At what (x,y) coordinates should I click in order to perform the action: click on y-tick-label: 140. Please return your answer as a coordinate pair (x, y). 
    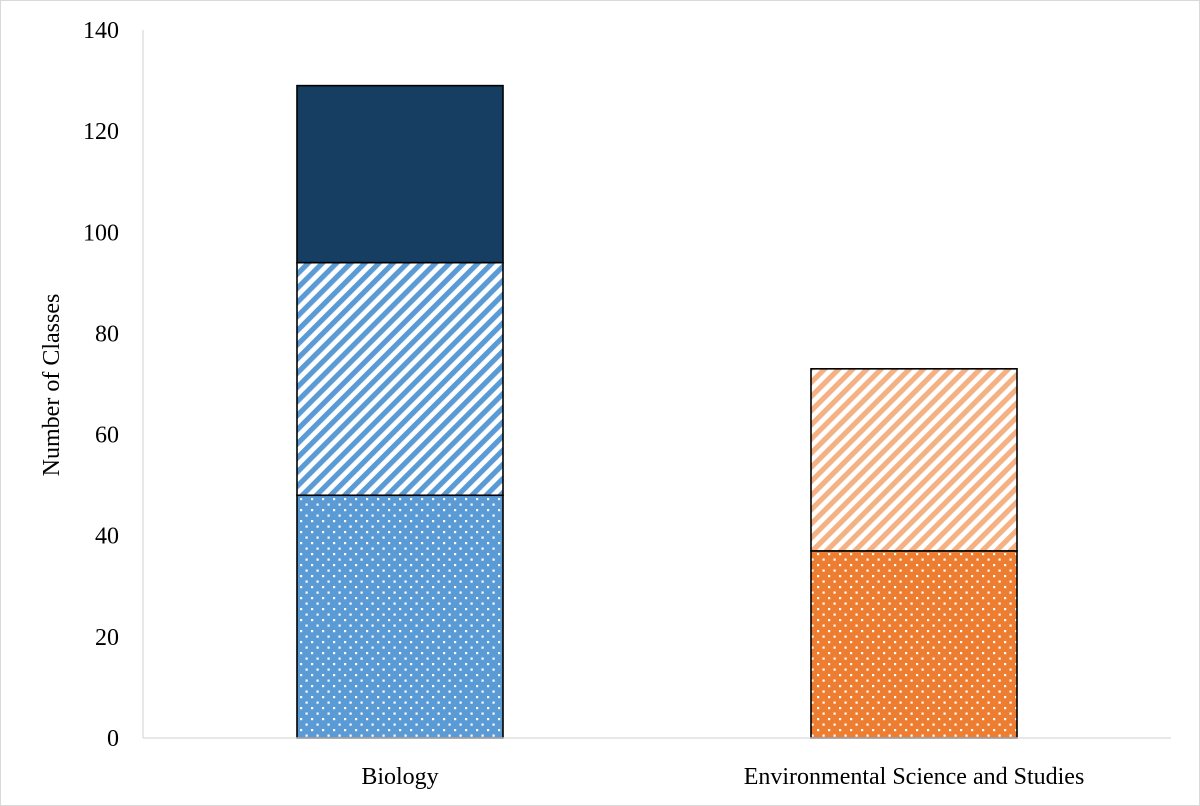
    Looking at the image, I should click on (101, 31).